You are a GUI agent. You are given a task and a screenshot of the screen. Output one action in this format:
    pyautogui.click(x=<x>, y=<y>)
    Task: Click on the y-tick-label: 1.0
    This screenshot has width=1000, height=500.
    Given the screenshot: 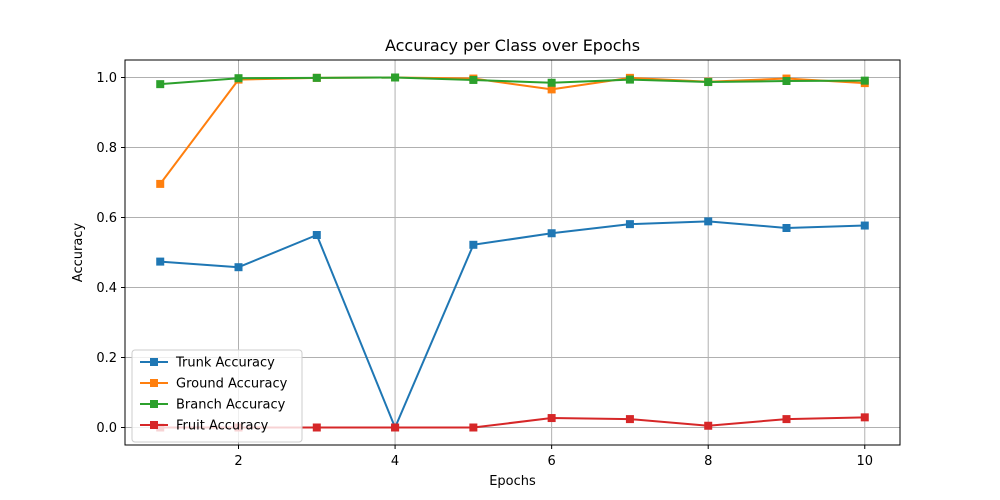 What is the action you would take?
    pyautogui.click(x=106, y=78)
    